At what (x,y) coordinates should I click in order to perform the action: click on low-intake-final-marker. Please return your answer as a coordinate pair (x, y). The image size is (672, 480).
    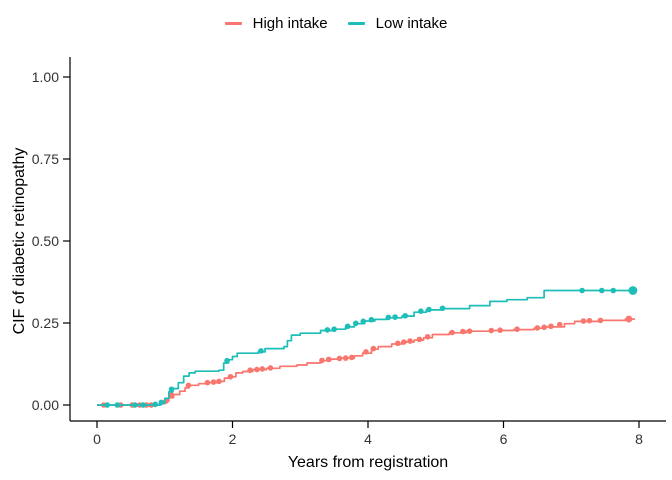
    Looking at the image, I should click on (633, 290).